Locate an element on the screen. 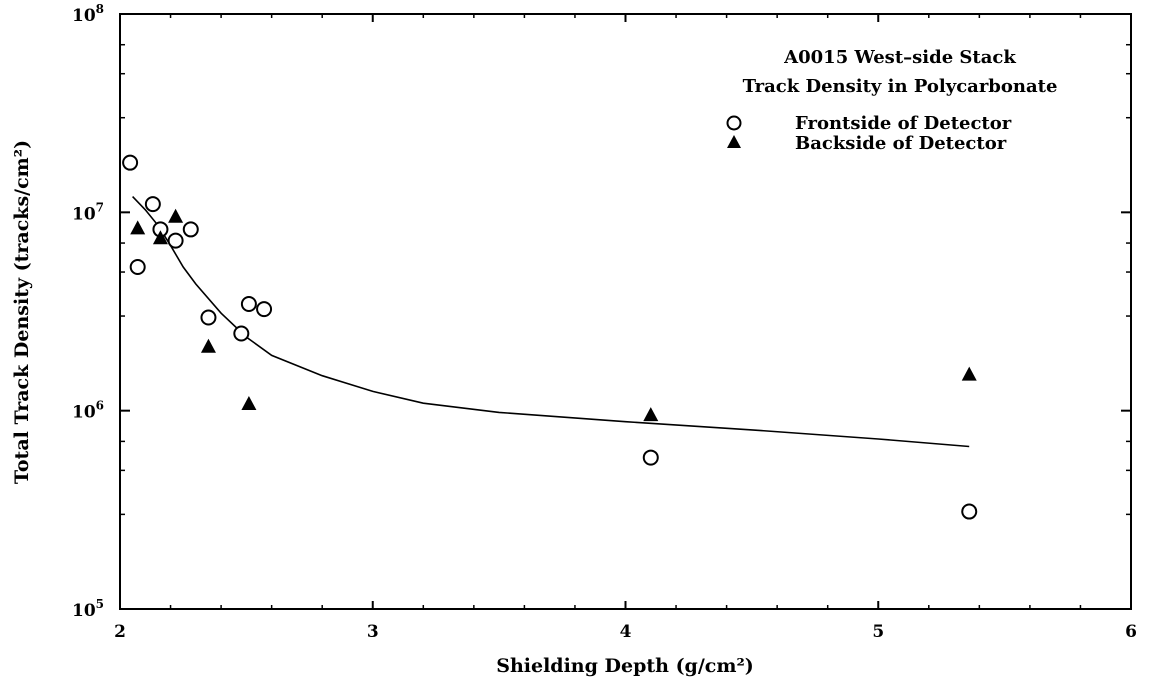 This screenshot has width=1151, height=683. legend-label-frontside: Frontside of Detector is located at coordinates (903, 123).